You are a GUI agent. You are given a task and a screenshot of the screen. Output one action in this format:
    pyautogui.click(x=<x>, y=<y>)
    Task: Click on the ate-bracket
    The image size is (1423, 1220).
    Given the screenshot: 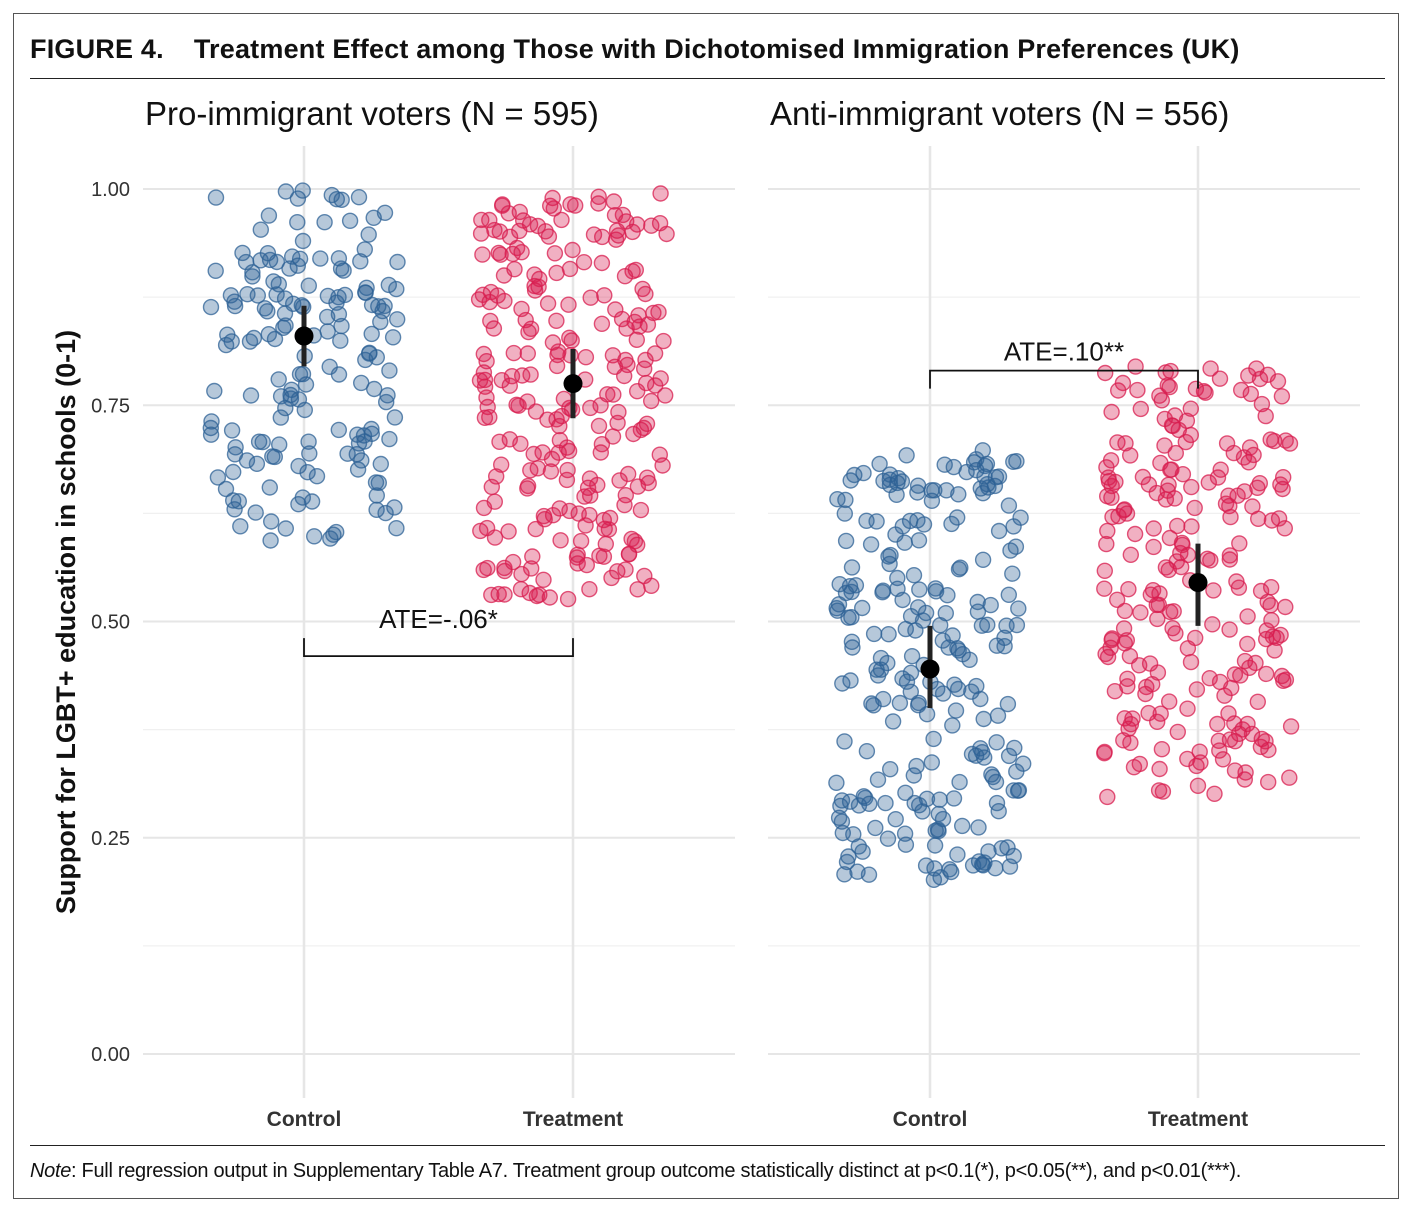 What is the action you would take?
    pyautogui.click(x=438, y=647)
    